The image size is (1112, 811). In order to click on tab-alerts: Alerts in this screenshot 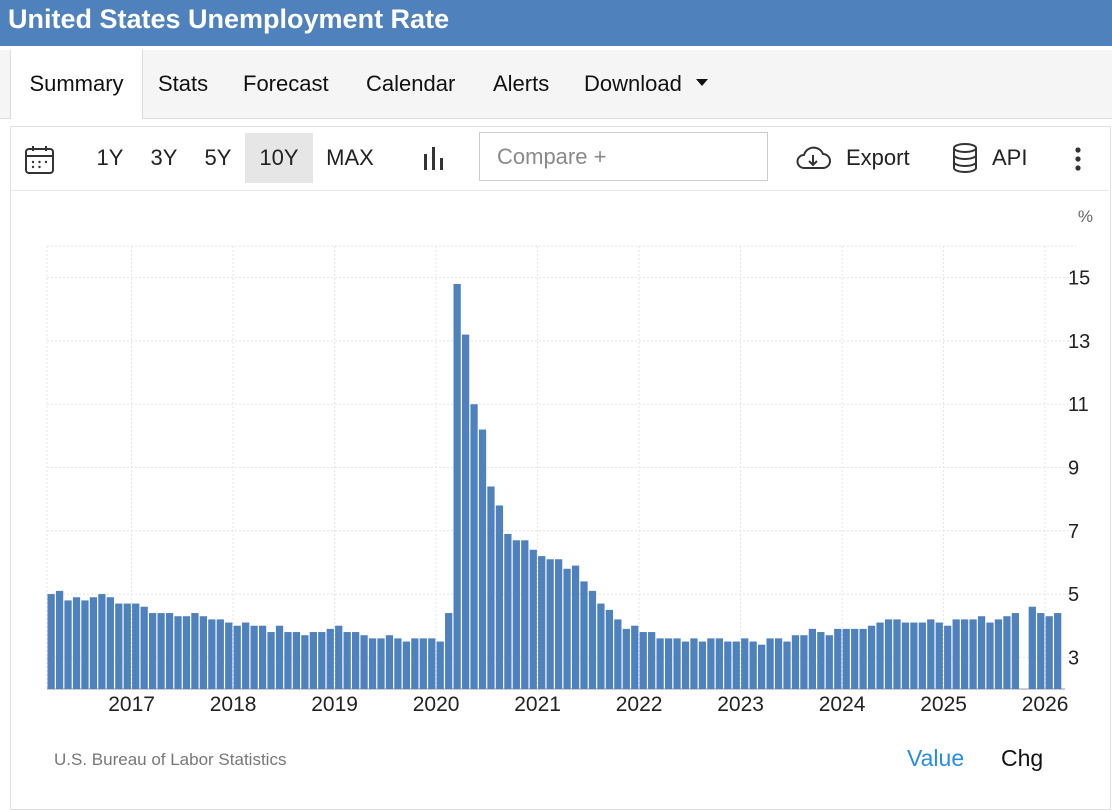, I will do `click(521, 84)`.